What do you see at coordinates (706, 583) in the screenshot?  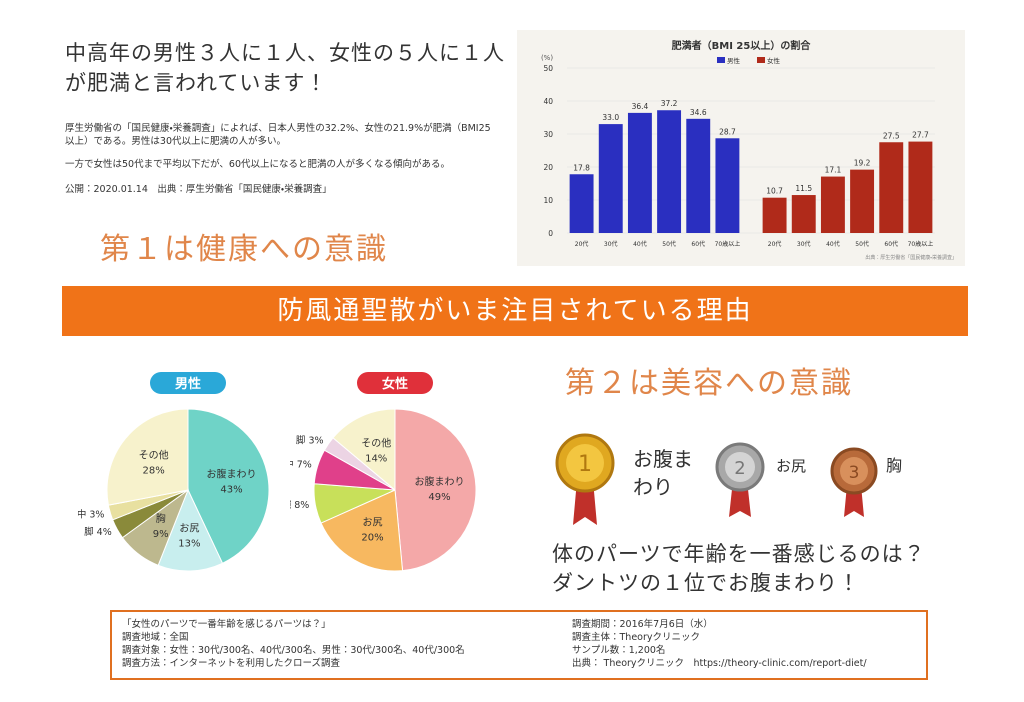 I see `question: ダントツの１位でお腹まわり！` at bounding box center [706, 583].